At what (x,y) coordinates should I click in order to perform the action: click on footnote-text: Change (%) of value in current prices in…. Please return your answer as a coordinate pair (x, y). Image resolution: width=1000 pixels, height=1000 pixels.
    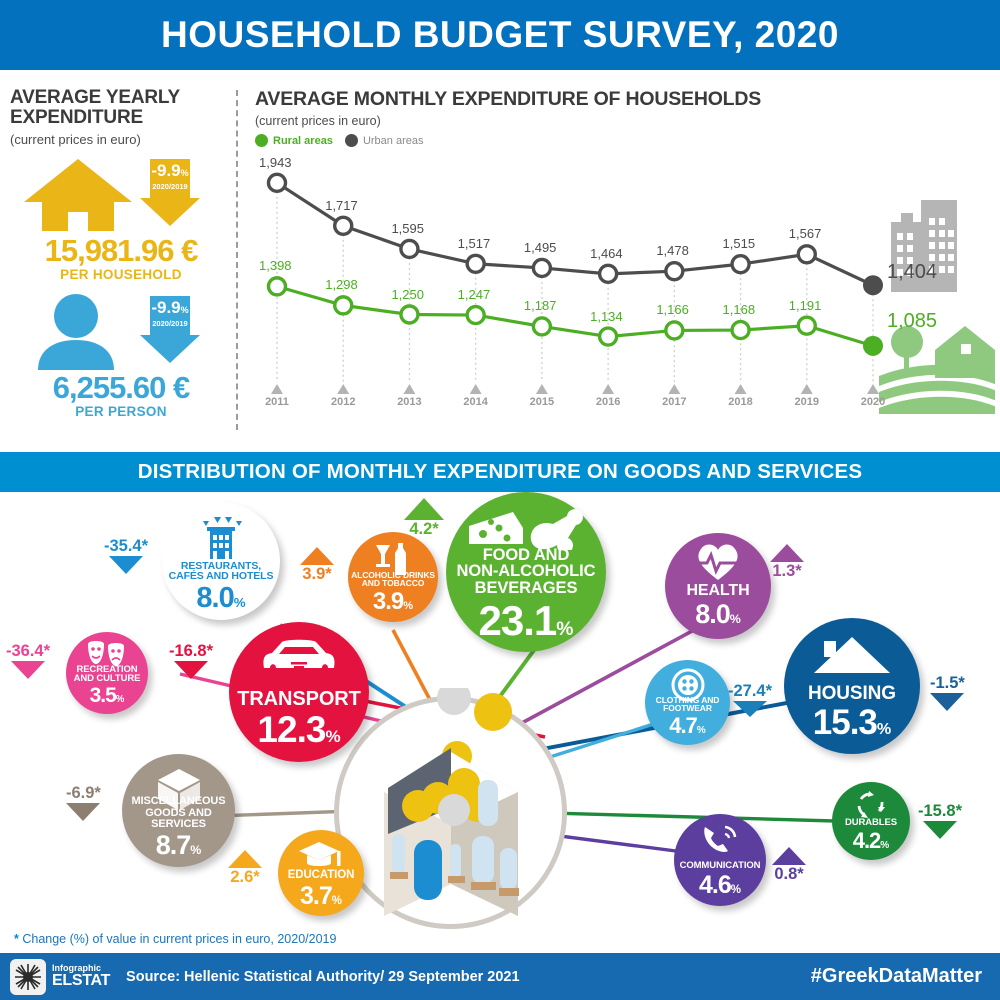
    Looking at the image, I should click on (177, 939).